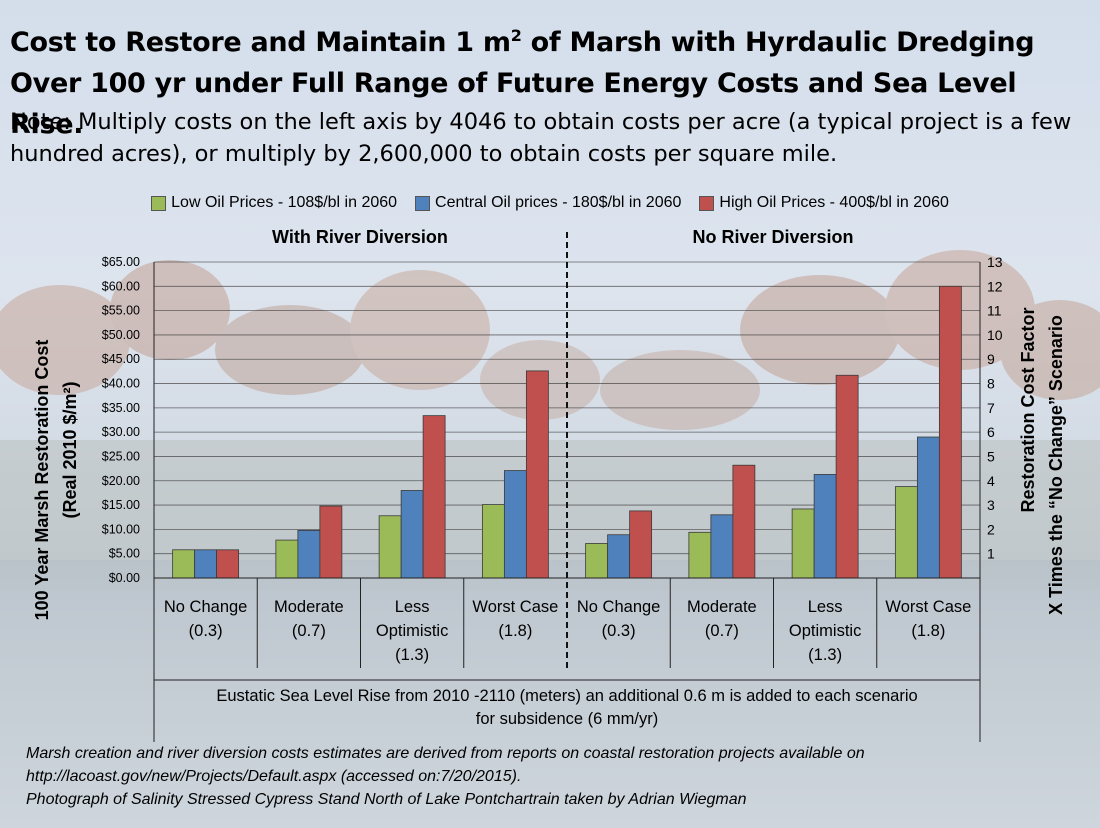 This screenshot has width=1100, height=828. Describe the element at coordinates (121, 359) in the screenshot. I see `y-tick-label: $45.00` at that location.